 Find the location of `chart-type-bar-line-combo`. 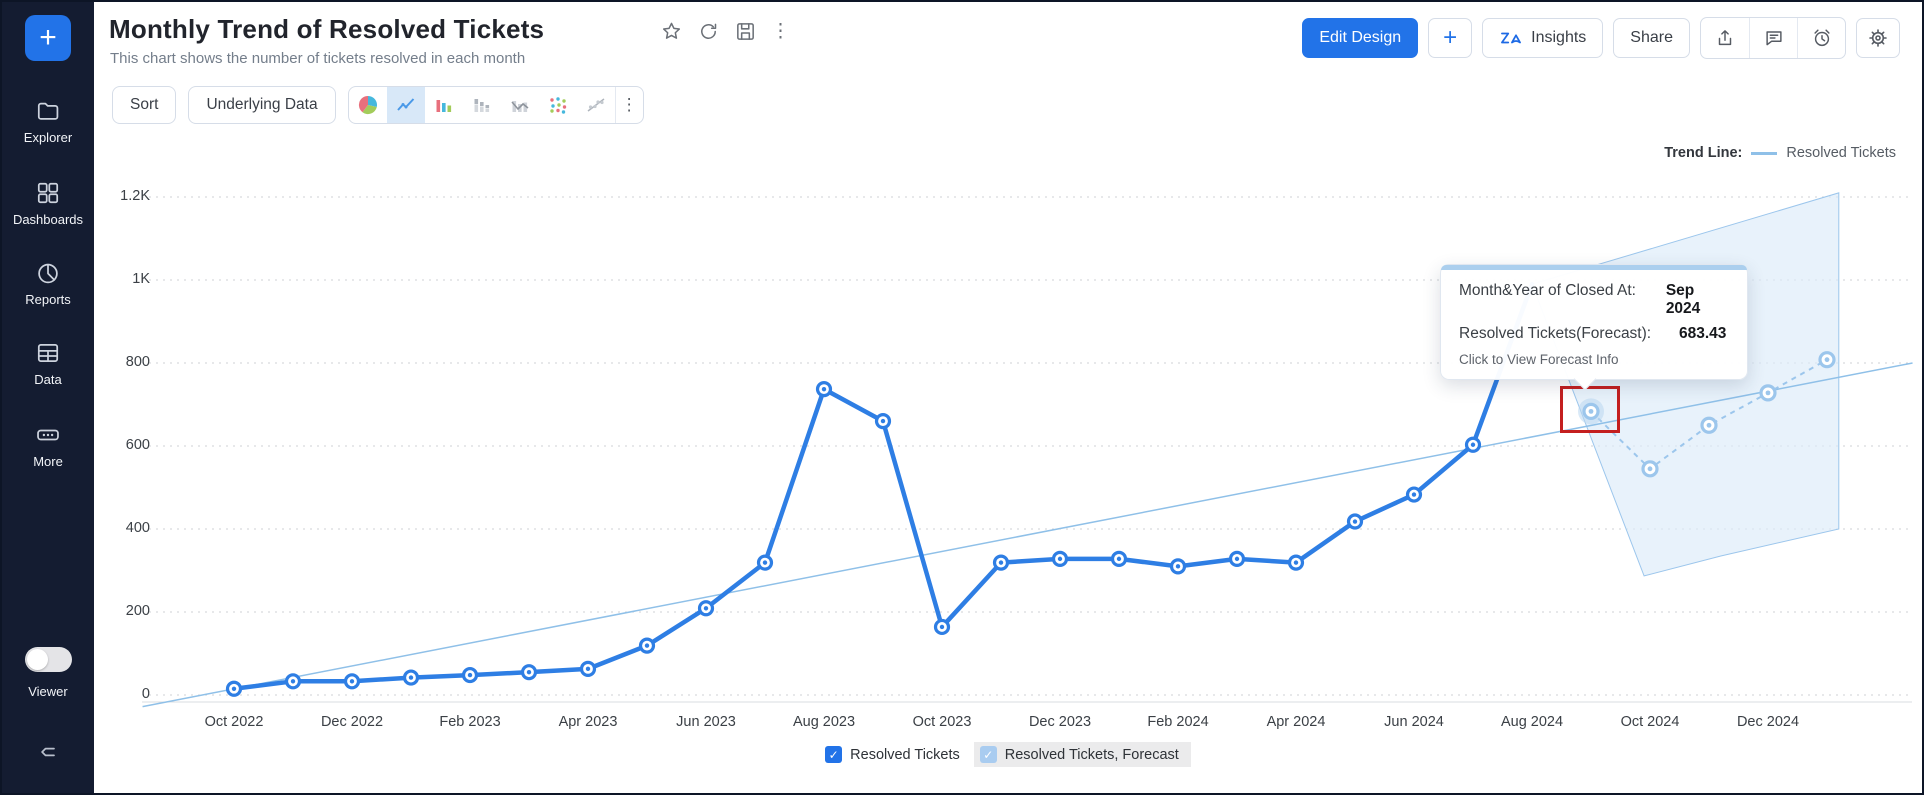

chart-type-bar-line-combo is located at coordinates (520, 105).